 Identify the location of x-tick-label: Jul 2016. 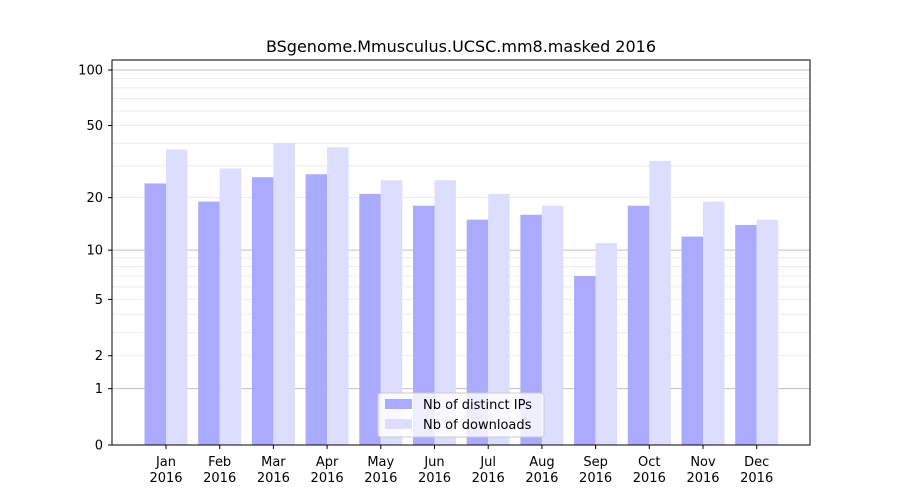
(488, 470).